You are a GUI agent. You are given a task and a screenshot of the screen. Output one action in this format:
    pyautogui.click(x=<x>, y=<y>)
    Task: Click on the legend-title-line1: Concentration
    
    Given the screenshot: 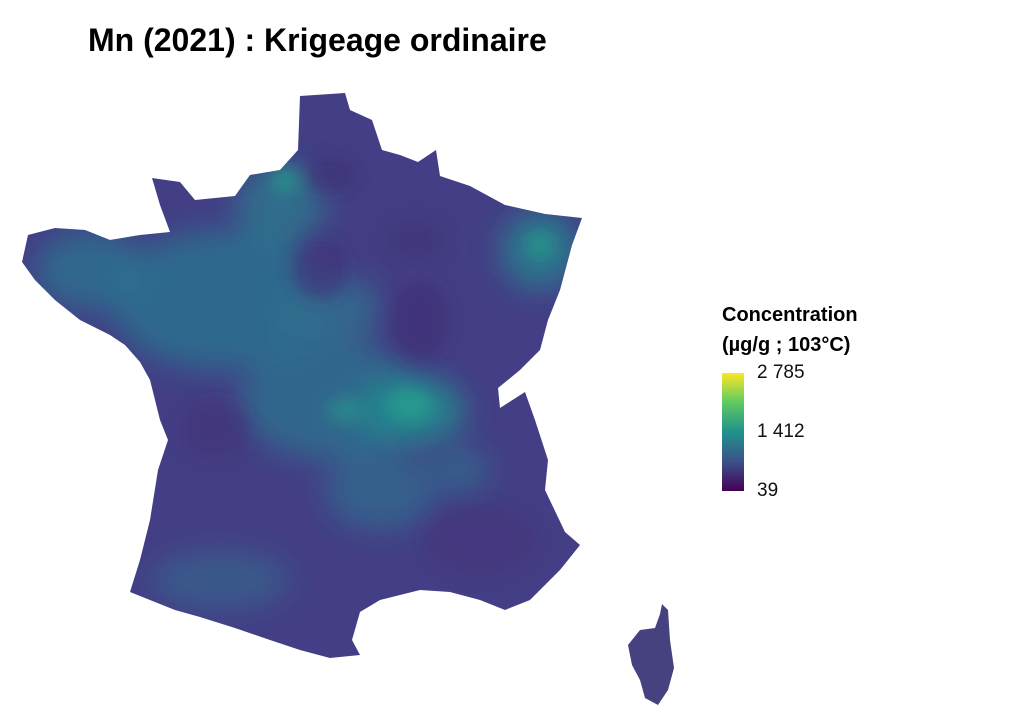 What is the action you would take?
    pyautogui.click(x=790, y=315)
    